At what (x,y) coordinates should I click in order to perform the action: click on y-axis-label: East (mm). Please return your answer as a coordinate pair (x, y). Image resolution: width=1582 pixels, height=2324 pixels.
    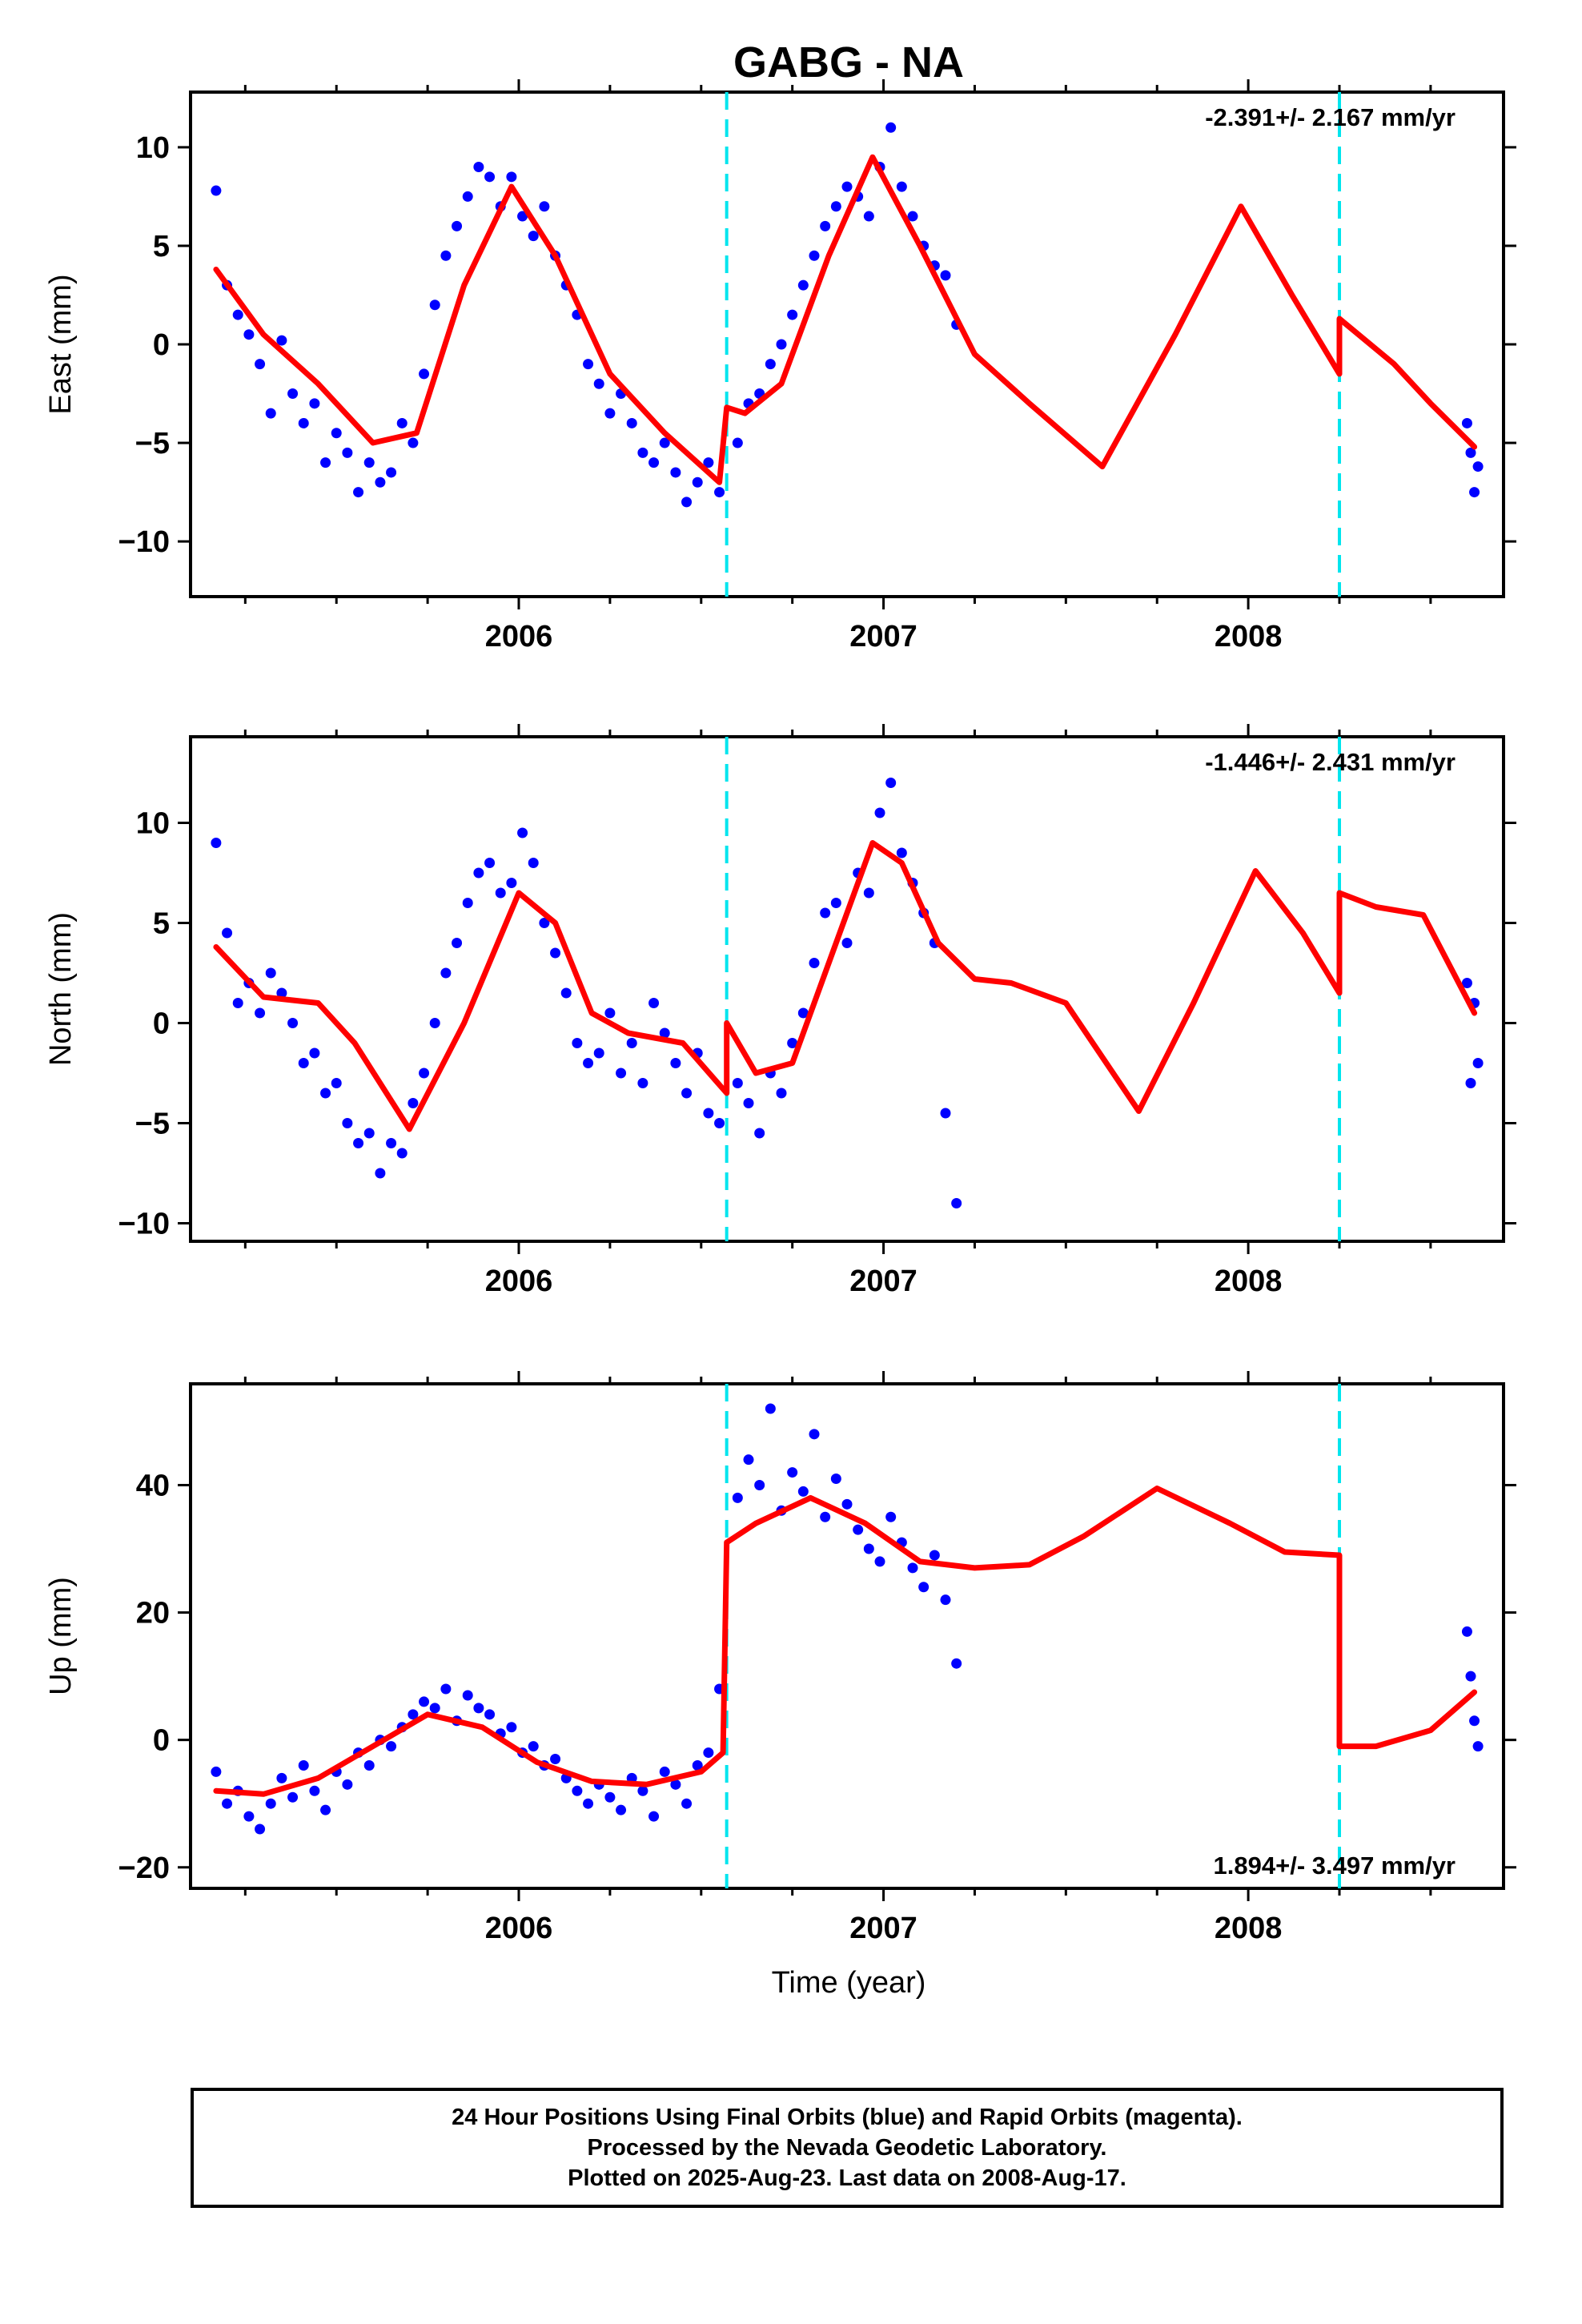
    Looking at the image, I should click on (61, 344).